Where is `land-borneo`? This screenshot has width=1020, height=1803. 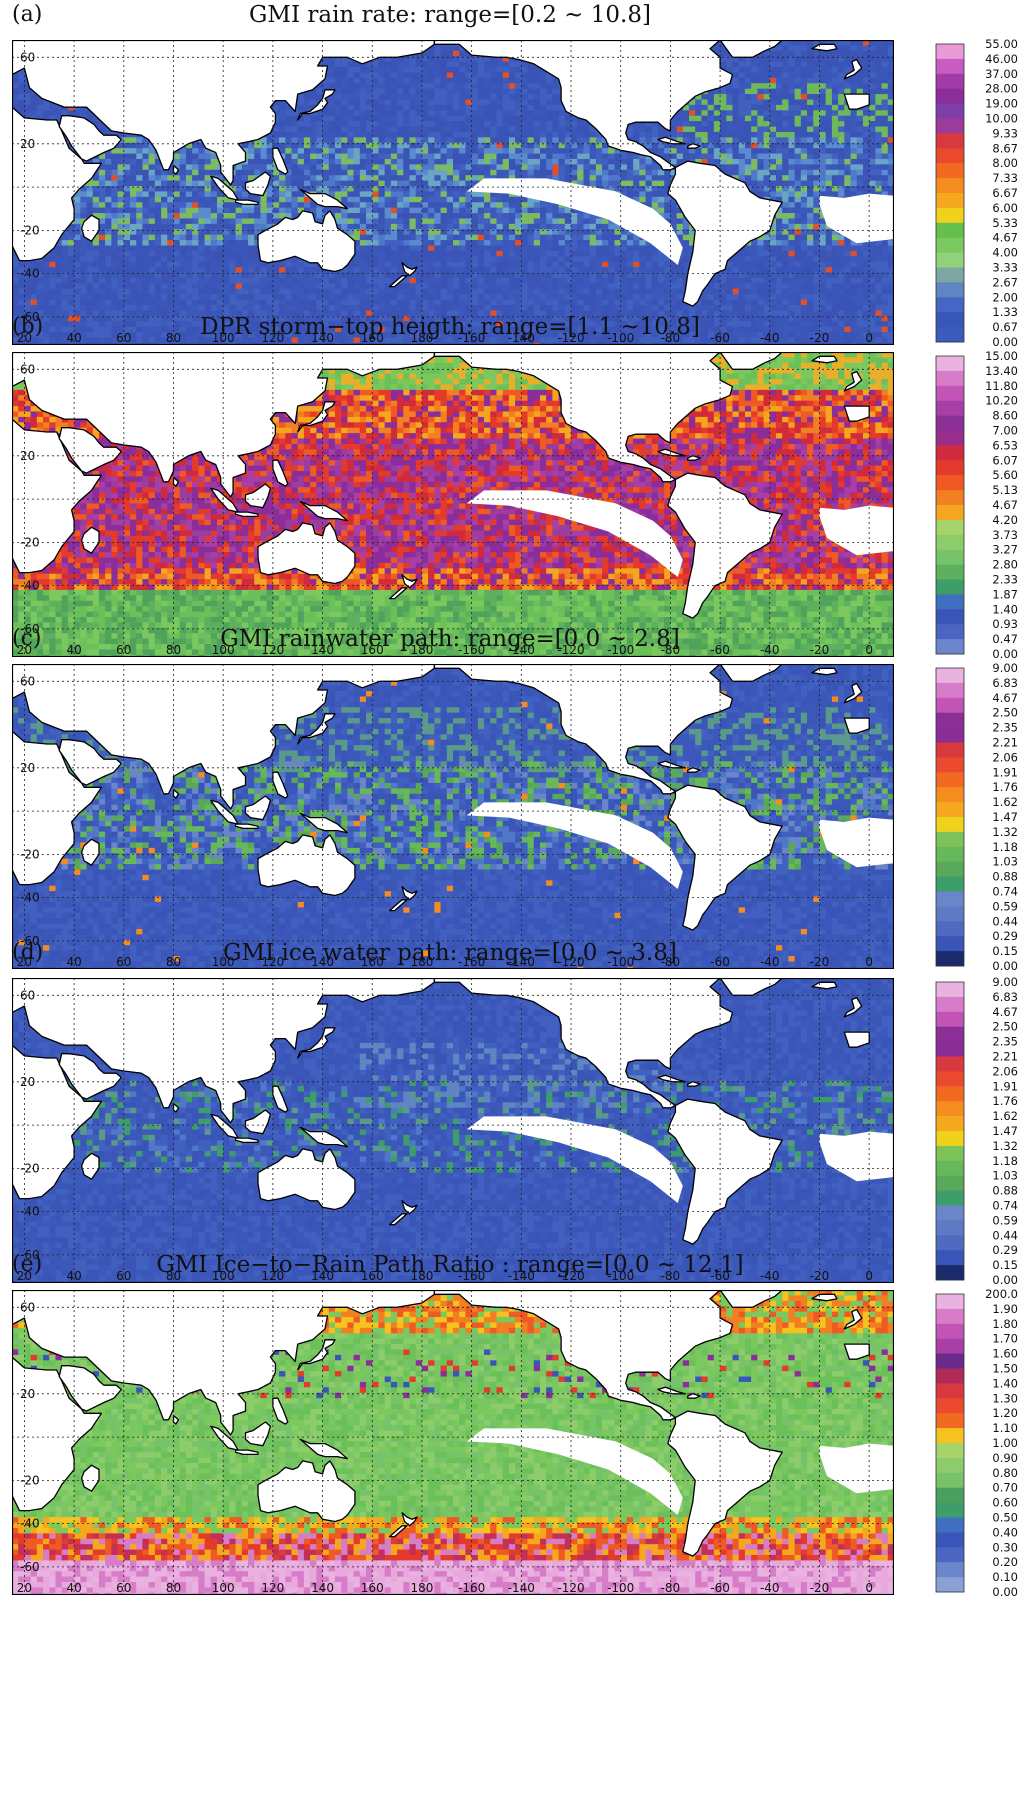 land-borneo is located at coordinates (258, 1122).